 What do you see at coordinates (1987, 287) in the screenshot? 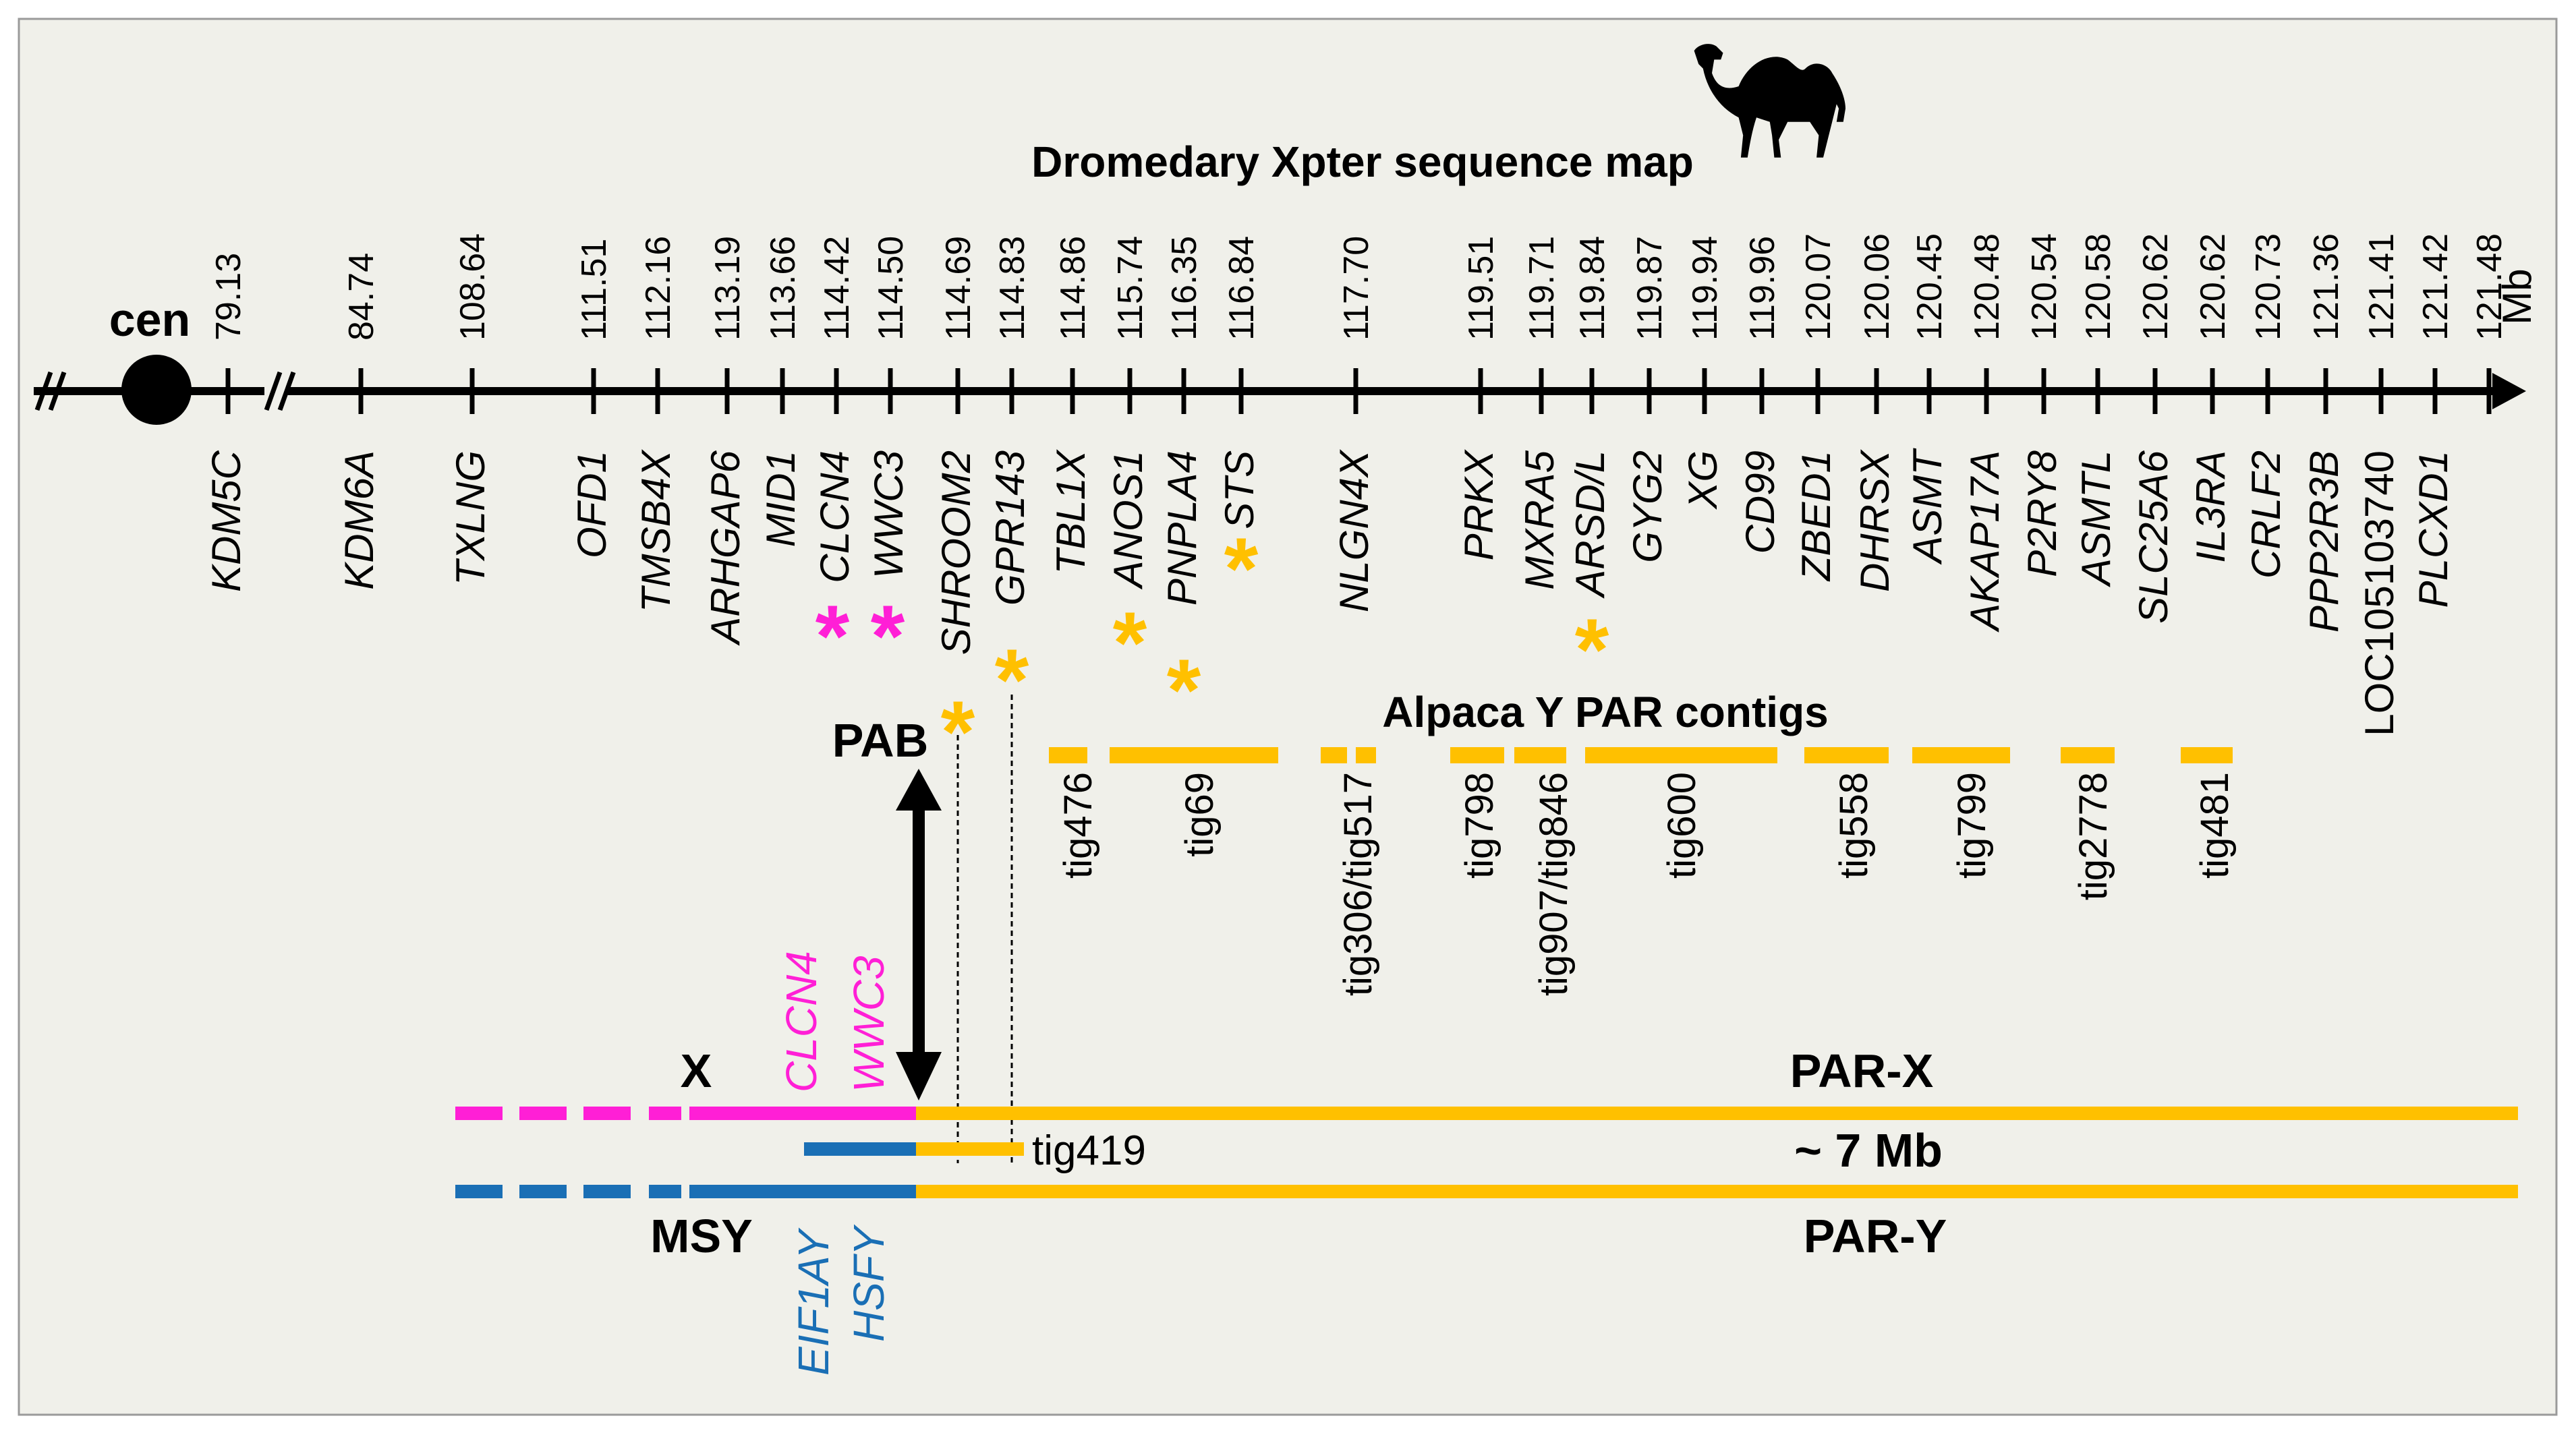
I see `position-label: 120.48` at bounding box center [1987, 287].